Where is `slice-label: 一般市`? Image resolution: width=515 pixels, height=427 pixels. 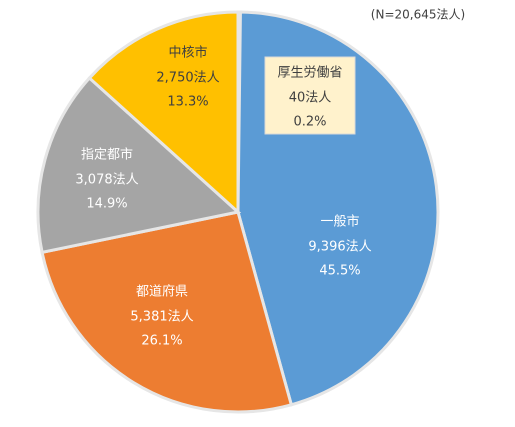 slice-label: 一般市 is located at coordinates (339, 222).